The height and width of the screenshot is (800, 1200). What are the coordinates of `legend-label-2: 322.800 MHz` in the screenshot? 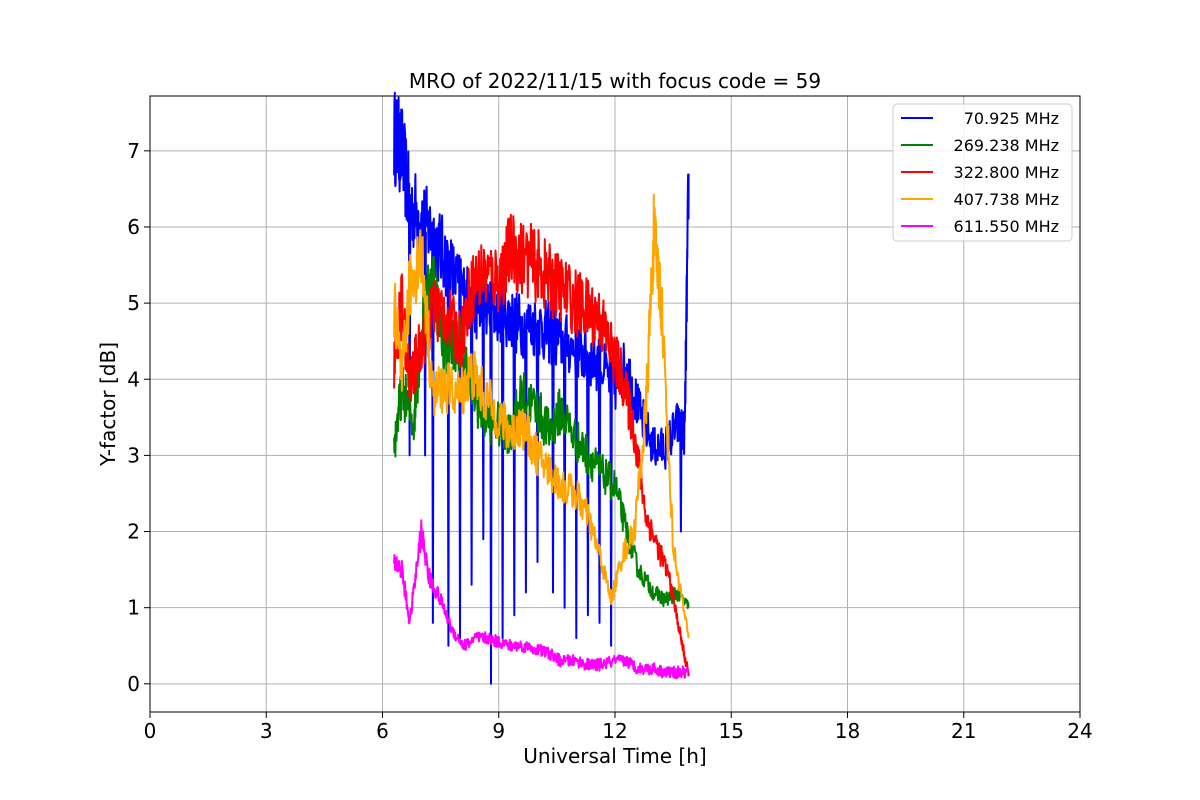 It's located at (1006, 172).